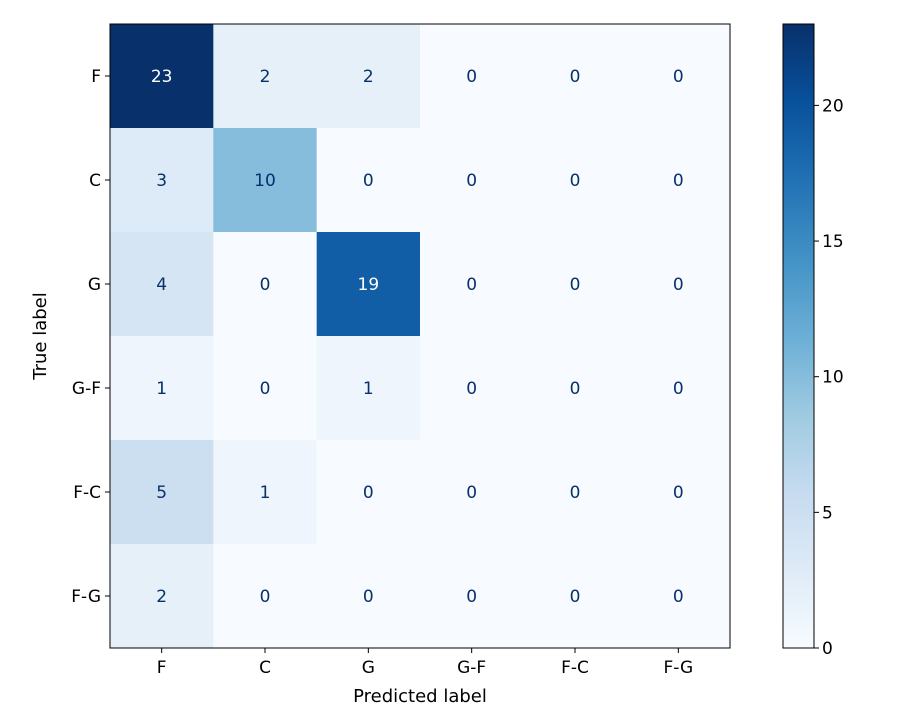 The width and height of the screenshot is (908, 722). What do you see at coordinates (678, 668) in the screenshot?
I see `x-tick-label: F-G` at bounding box center [678, 668].